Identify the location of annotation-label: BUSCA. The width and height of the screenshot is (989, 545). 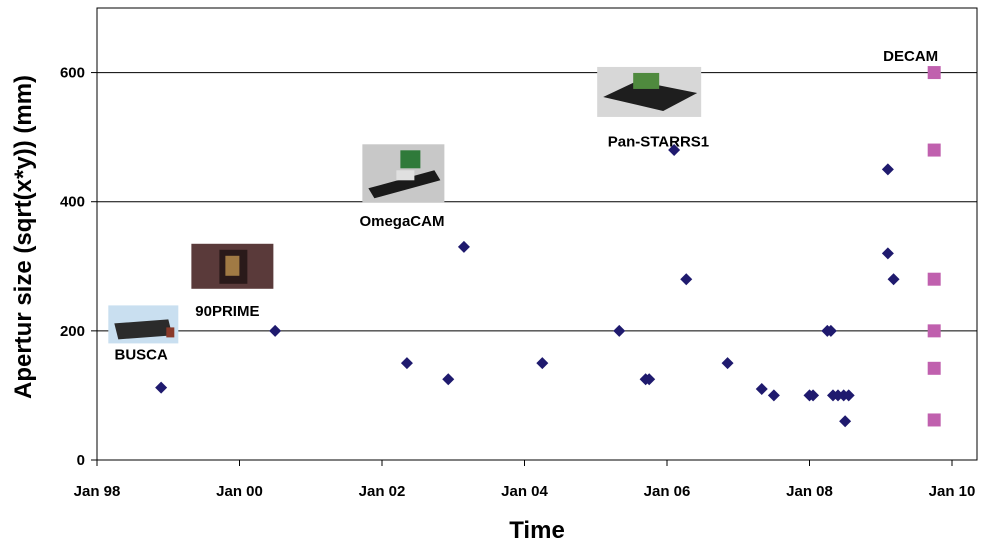
(142, 355).